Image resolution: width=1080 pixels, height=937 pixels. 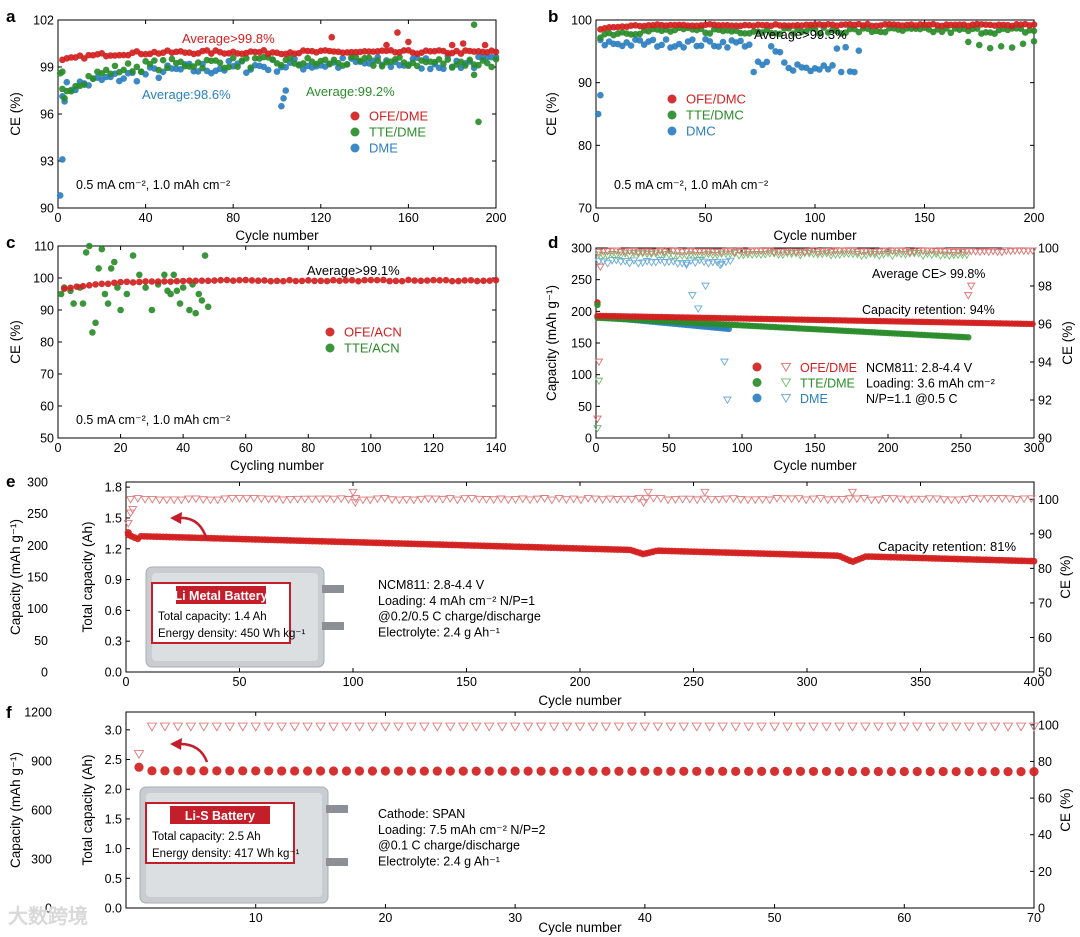 I want to click on x-tick-label: 300, so click(x=1034, y=448).